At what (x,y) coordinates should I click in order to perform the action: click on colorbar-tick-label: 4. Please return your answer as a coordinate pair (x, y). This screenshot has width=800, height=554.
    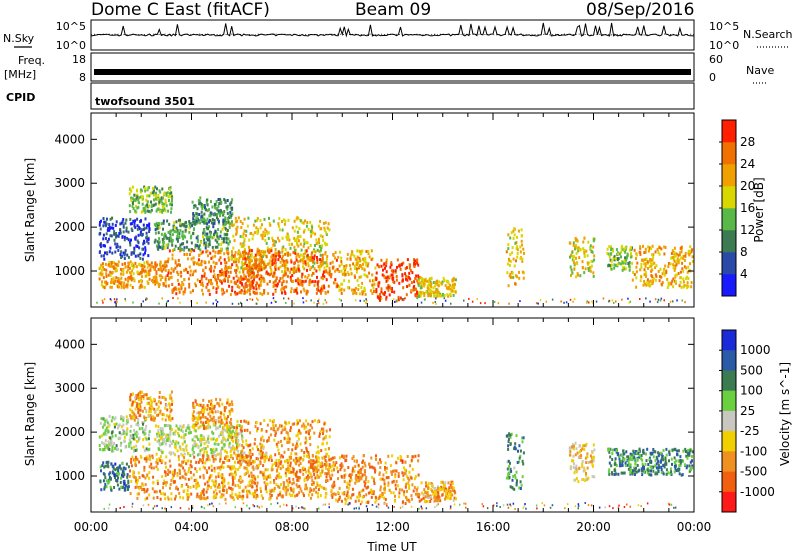
    Looking at the image, I should click on (744, 274).